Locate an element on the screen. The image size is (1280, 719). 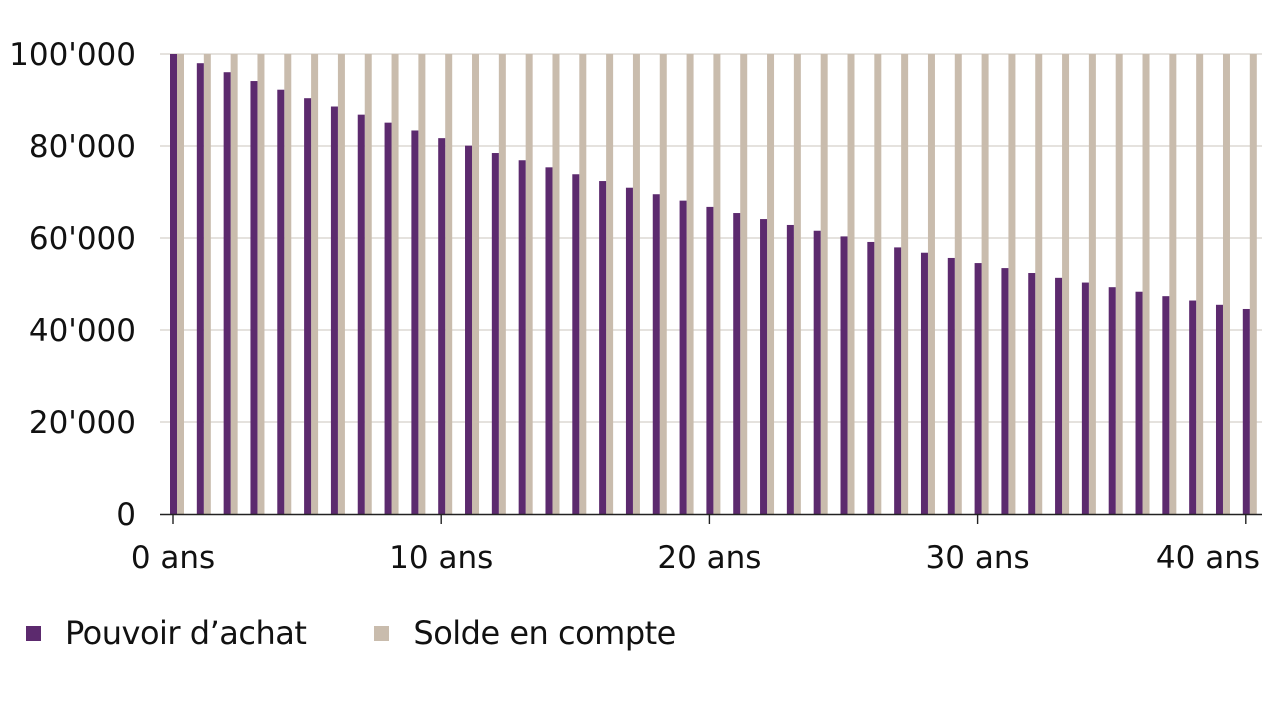
y-tick-label: 100'000 is located at coordinates (72, 55).